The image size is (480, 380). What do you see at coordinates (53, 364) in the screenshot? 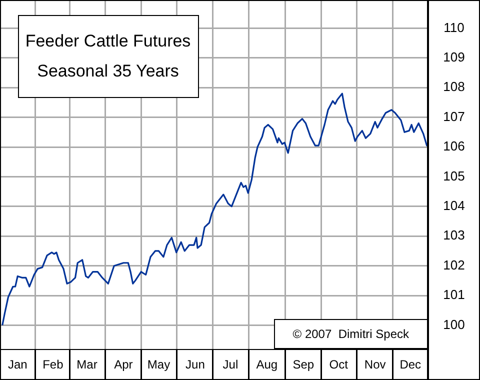
I see `x-tick-label: Feb` at bounding box center [53, 364].